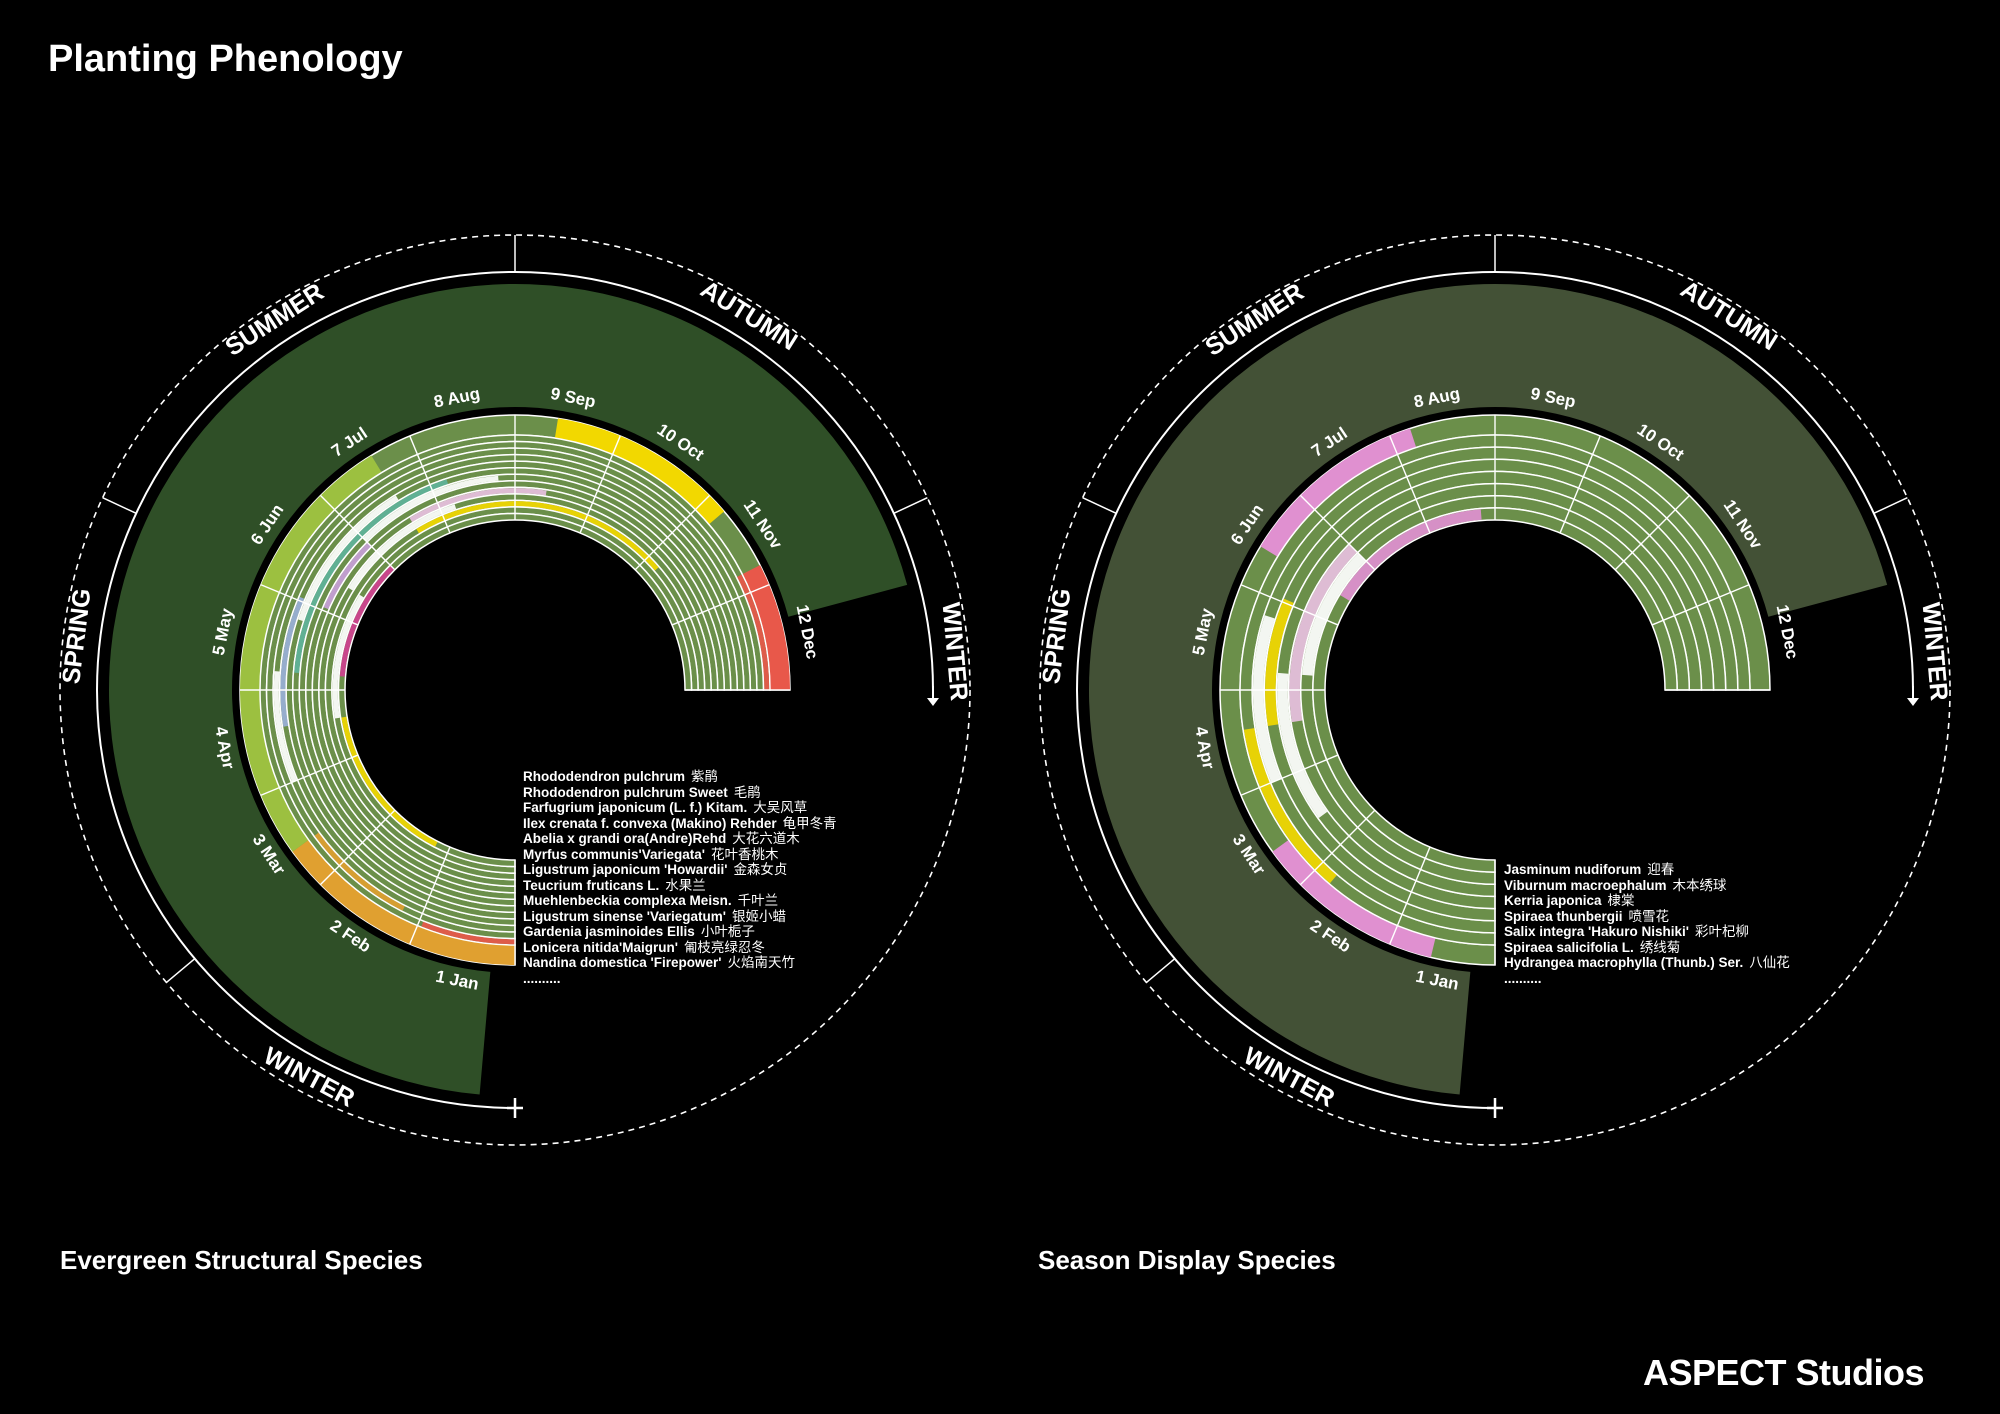  What do you see at coordinates (1721, 931) in the screenshot?
I see `species-chinese-name: 彩叶杞柳` at bounding box center [1721, 931].